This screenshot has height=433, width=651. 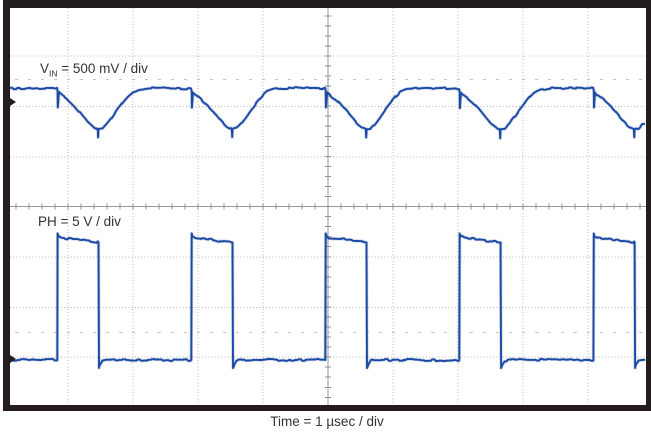 I want to click on vin-reference-marker-icon, so click(x=13, y=102).